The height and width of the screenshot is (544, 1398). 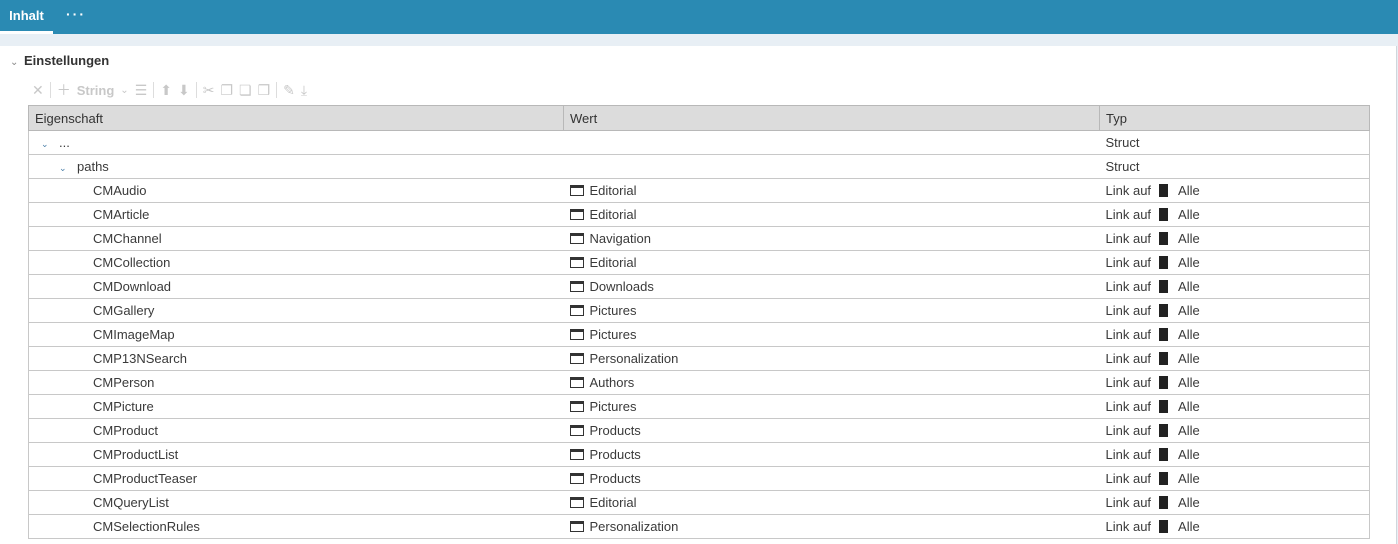 I want to click on table-row: CMAudio Editorial Link auf Alle, so click(x=699, y=190).